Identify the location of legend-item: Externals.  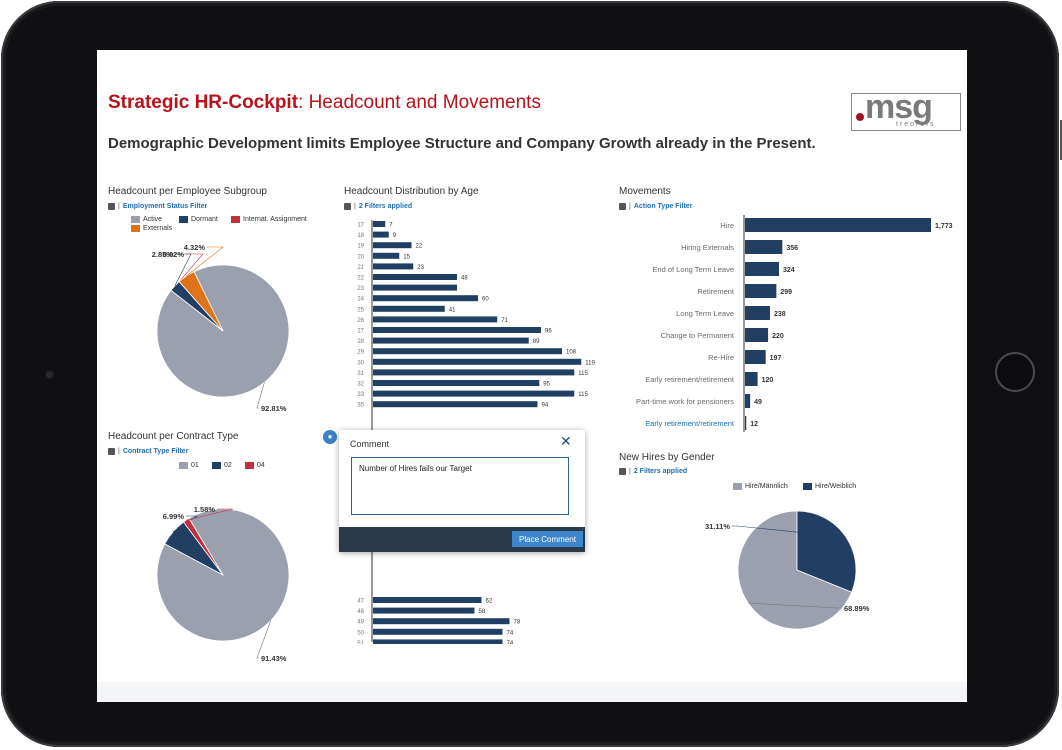
(151, 228).